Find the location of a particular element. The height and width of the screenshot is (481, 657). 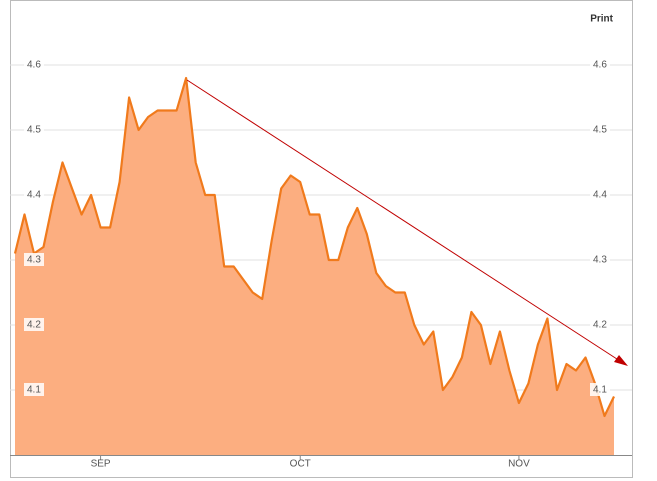

y-tick-label: 4.3 is located at coordinates (34, 260).